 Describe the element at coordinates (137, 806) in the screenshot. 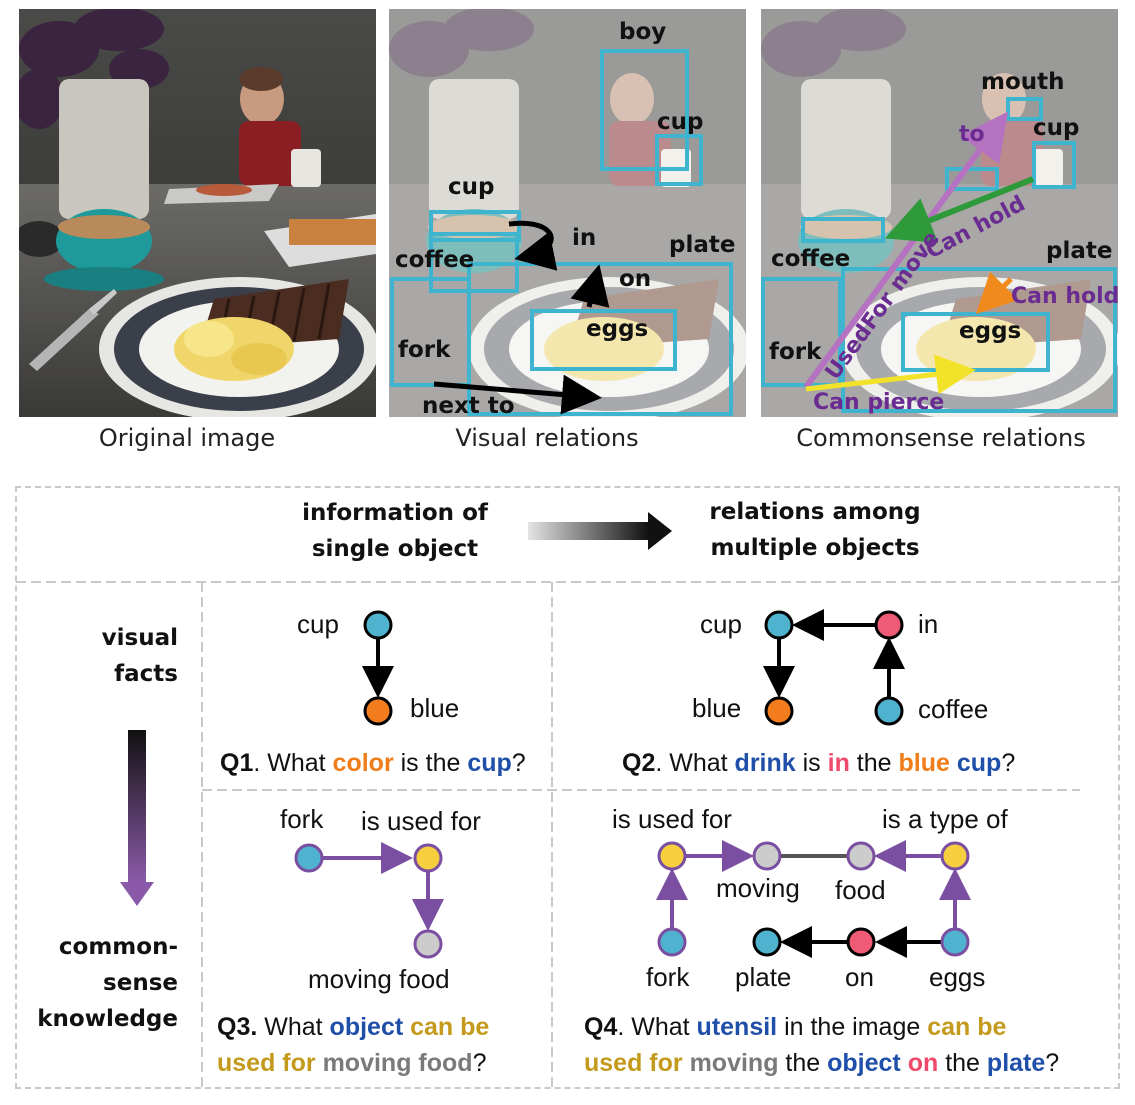

I see `side-arrow` at that location.